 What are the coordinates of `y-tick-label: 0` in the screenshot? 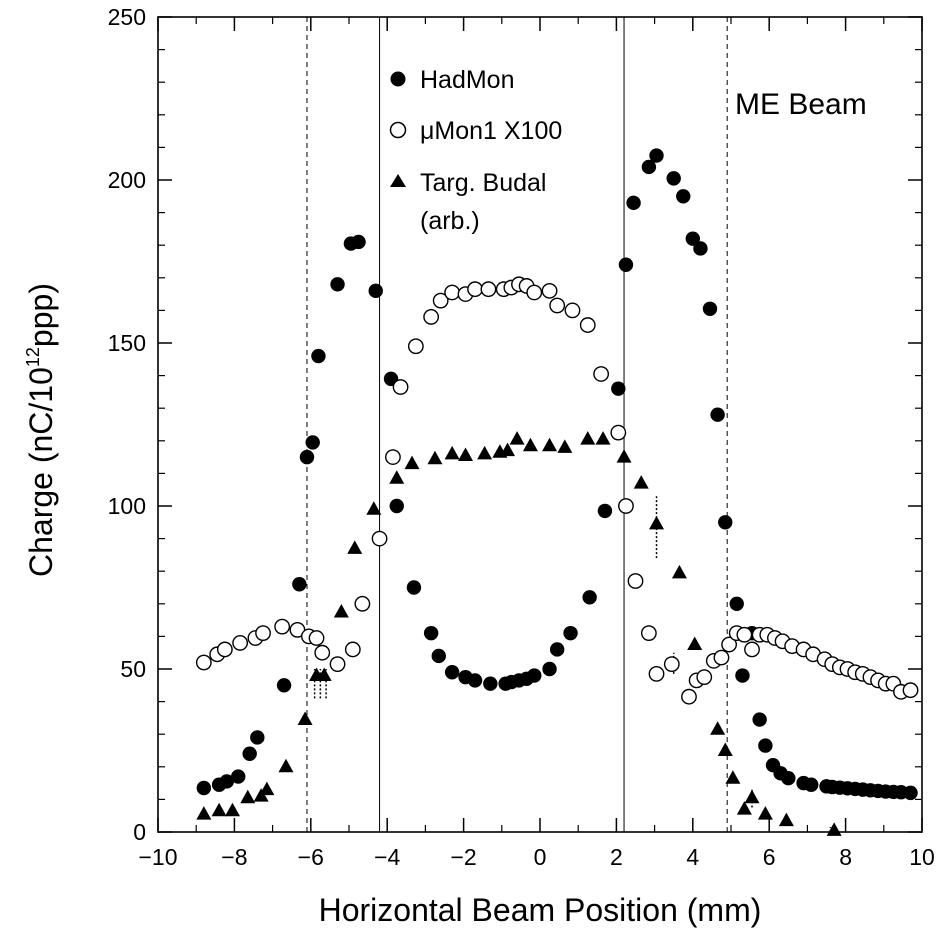 It's located at (139, 832).